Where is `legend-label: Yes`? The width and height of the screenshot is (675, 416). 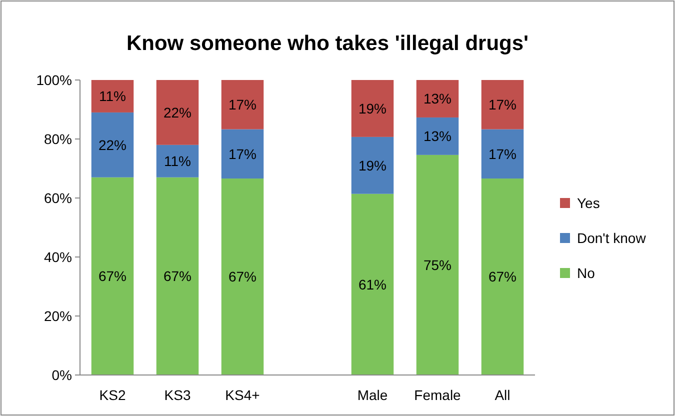
legend-label: Yes is located at coordinates (588, 202).